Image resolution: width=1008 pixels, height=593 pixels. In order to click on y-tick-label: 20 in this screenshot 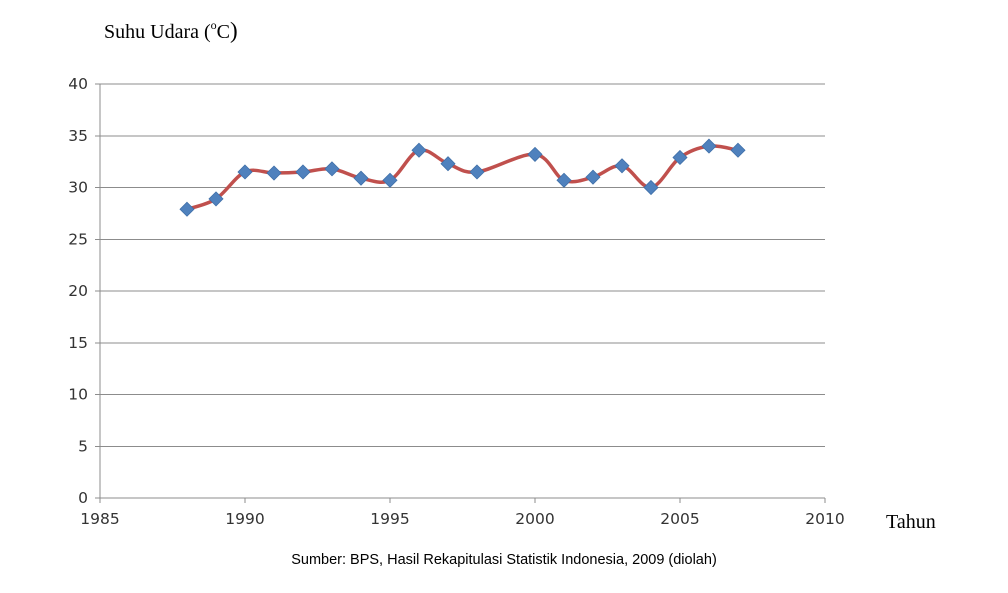, I will do `click(78, 291)`.